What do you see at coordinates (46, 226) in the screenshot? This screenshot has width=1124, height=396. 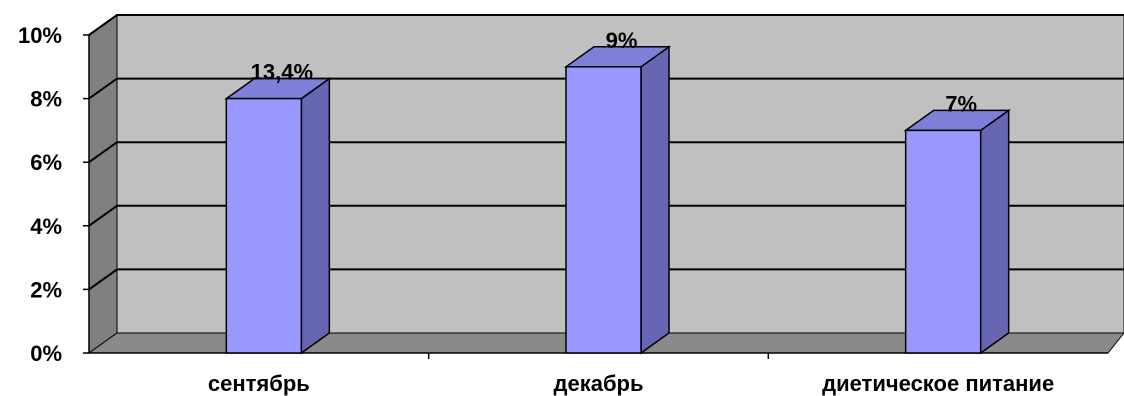 I see `y-tick-label: 4%` at bounding box center [46, 226].